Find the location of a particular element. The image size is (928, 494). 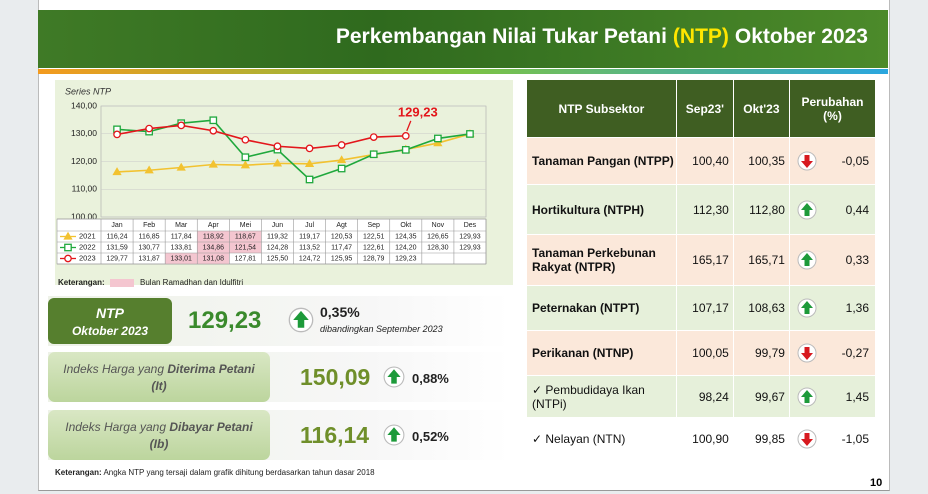

index-change: 0,88% is located at coordinates (430, 378).